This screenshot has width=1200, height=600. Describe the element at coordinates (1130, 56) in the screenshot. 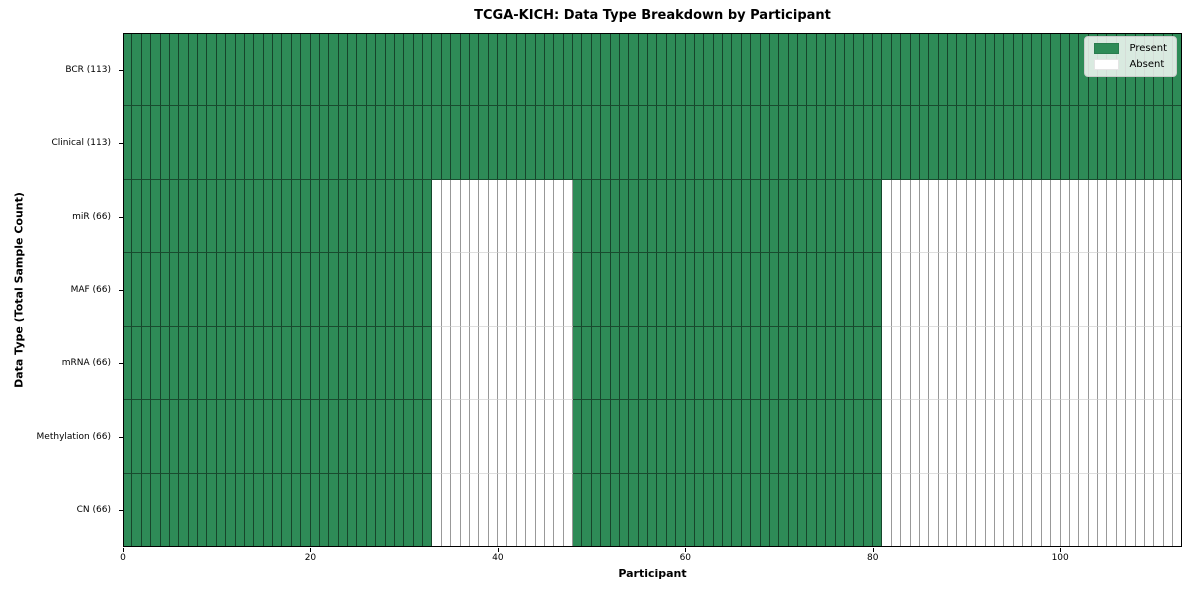

I see `legend: Present Absent` at that location.